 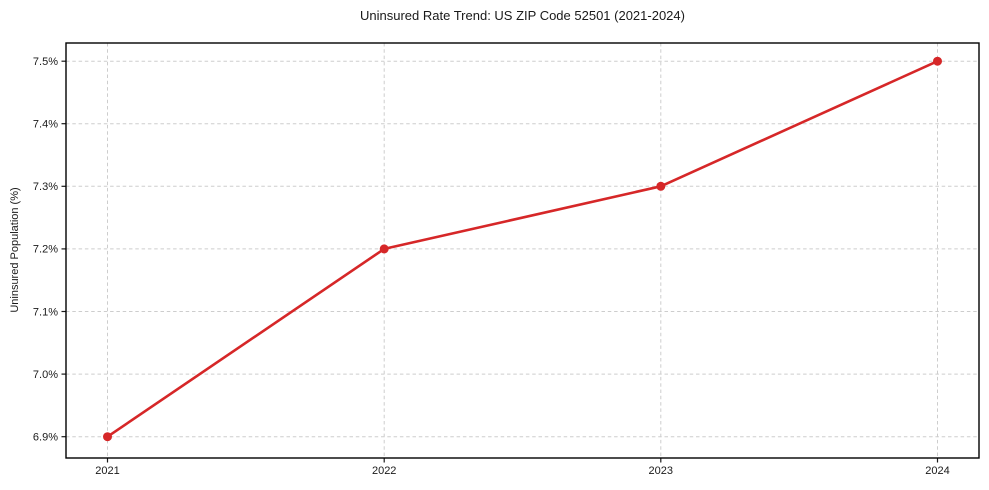 I want to click on y-tick-label: 7.3%, so click(x=45, y=187).